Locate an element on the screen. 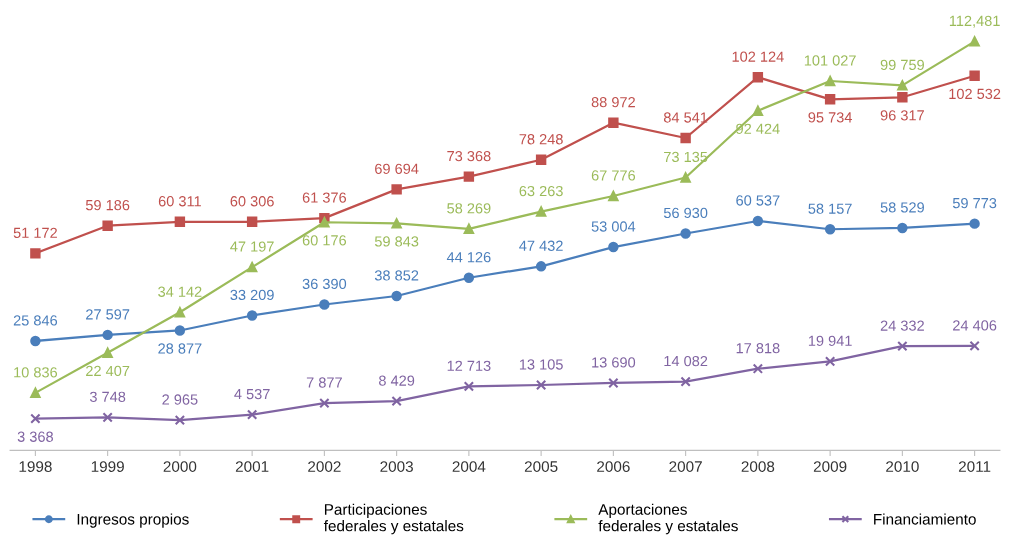 This screenshot has width=1010, height=556. data-label: 13 105 is located at coordinates (541, 364).